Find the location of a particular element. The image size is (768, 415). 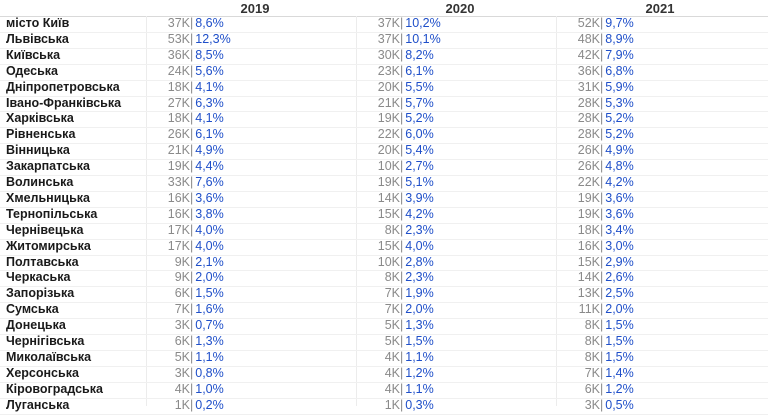

share-label: 0,2% is located at coordinates (209, 404).